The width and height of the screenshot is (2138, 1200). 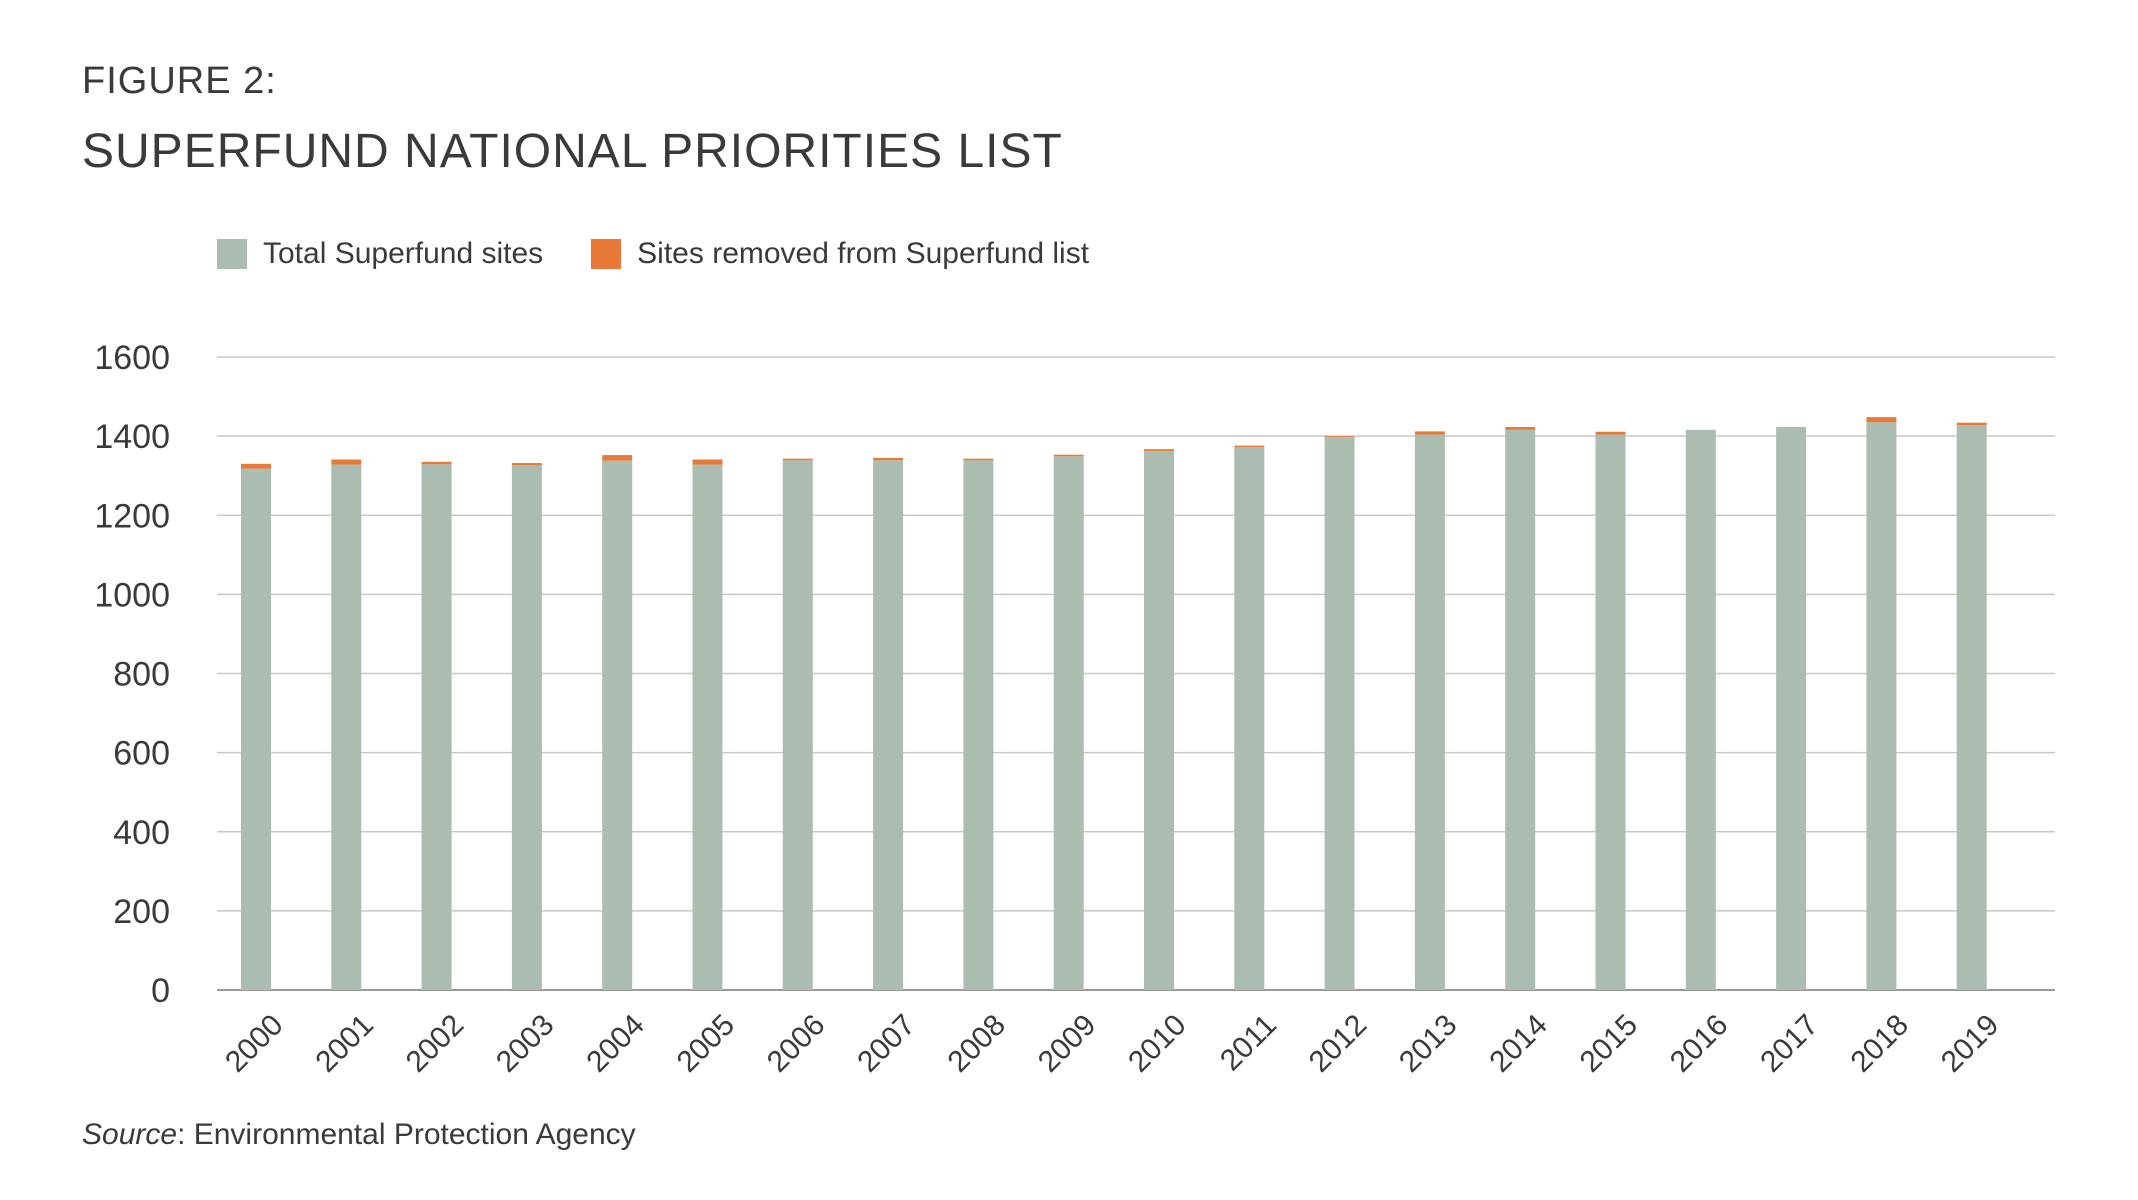 What do you see at coordinates (141, 833) in the screenshot?
I see `y-tick-label: 400` at bounding box center [141, 833].